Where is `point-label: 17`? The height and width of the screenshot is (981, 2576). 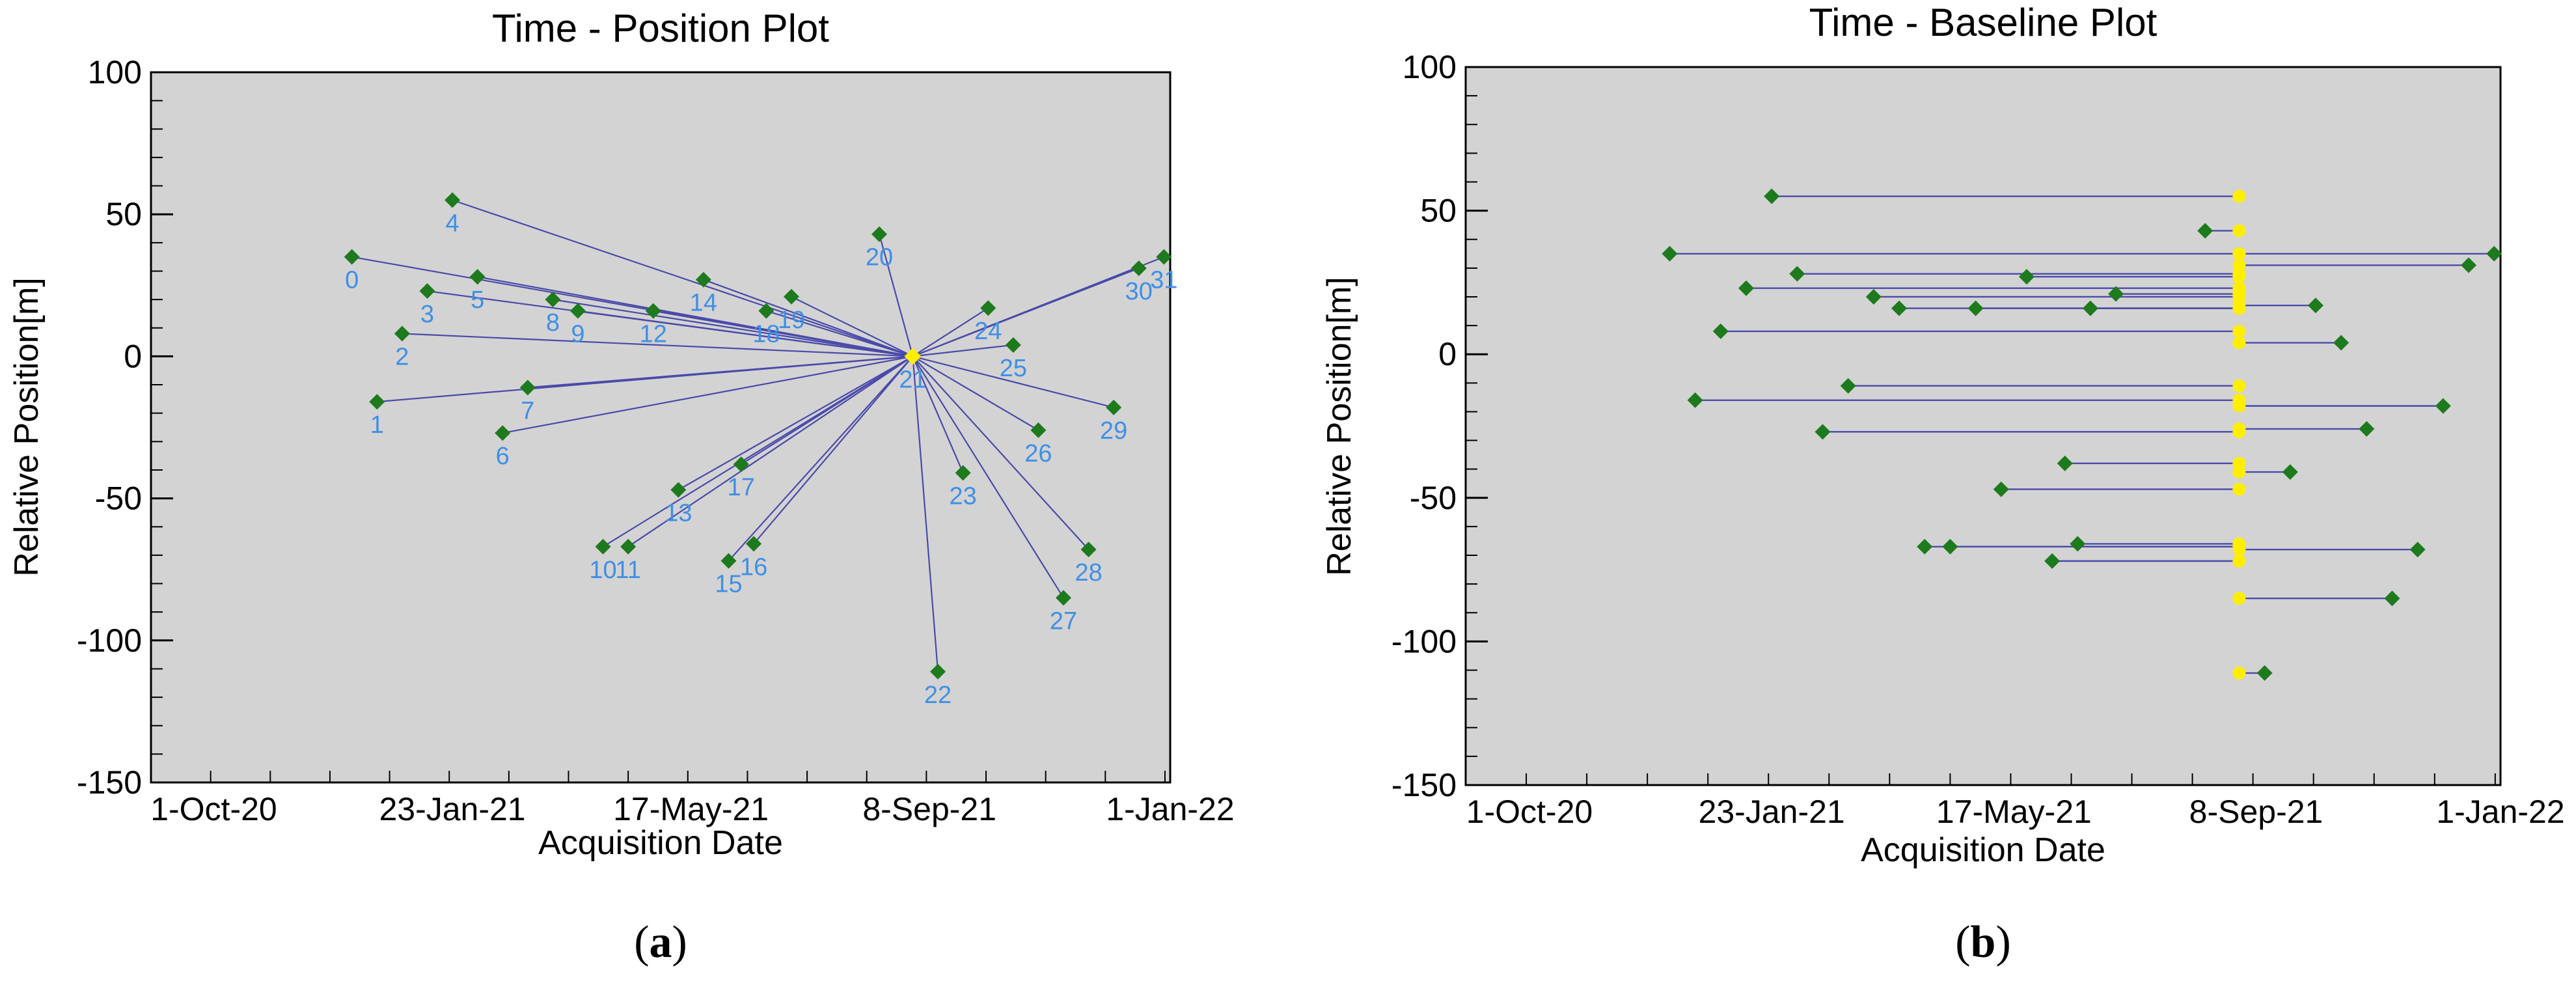
point-label: 17 is located at coordinates (742, 487).